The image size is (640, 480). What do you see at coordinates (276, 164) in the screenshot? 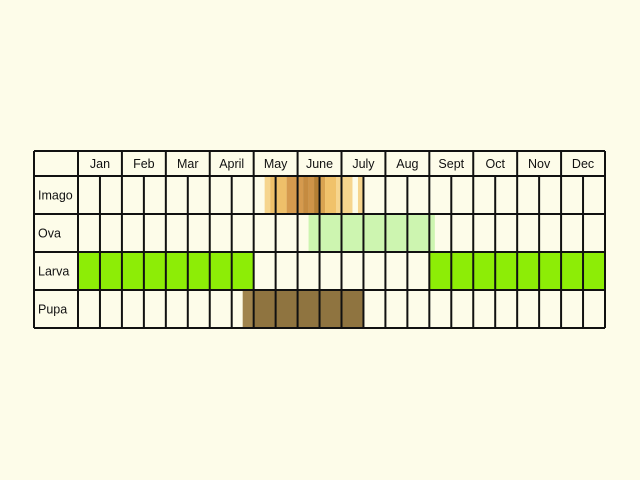
I see `month-label: May` at bounding box center [276, 164].